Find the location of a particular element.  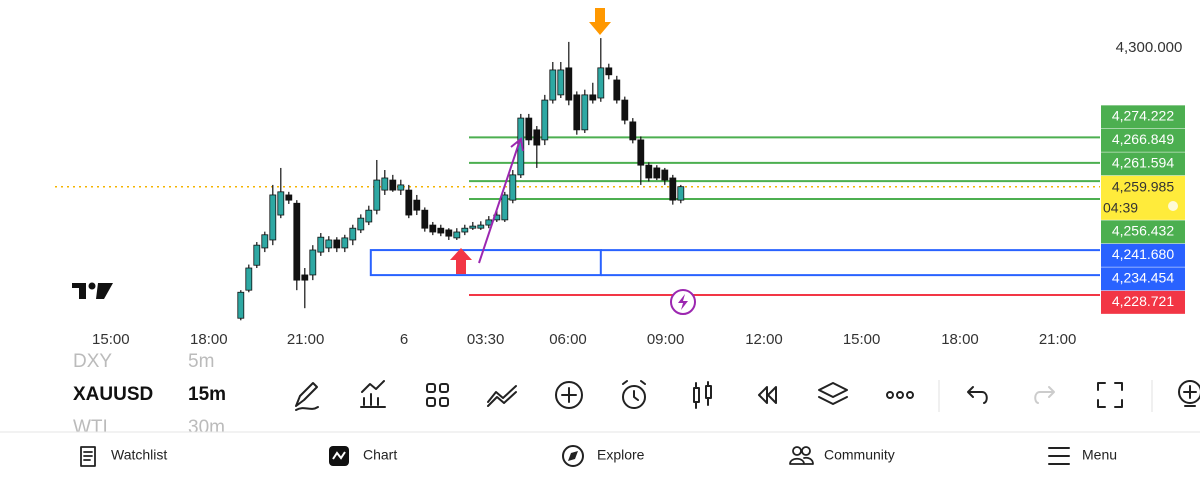

price-label: 4,266.849 is located at coordinates (1143, 139).